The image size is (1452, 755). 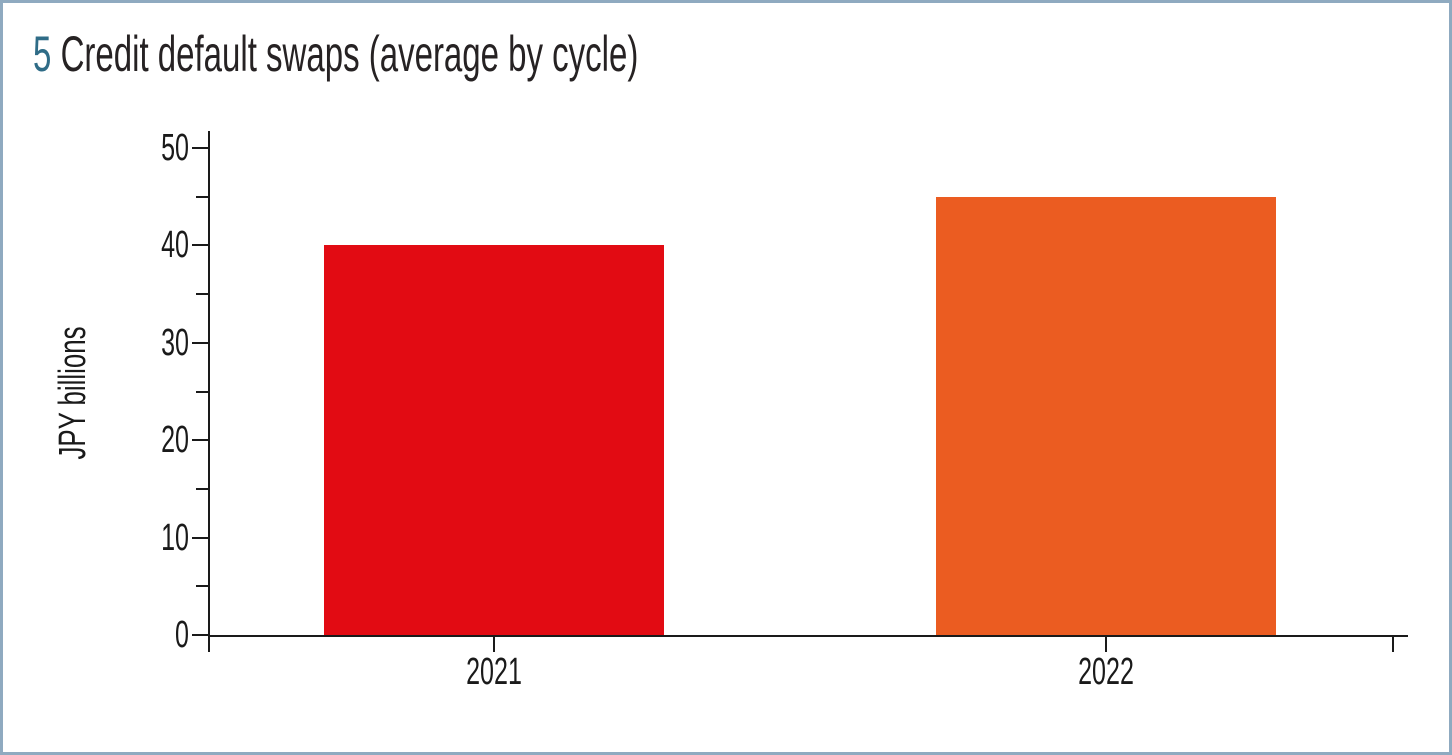 What do you see at coordinates (1106, 415) in the screenshot?
I see `bar-2022` at bounding box center [1106, 415].